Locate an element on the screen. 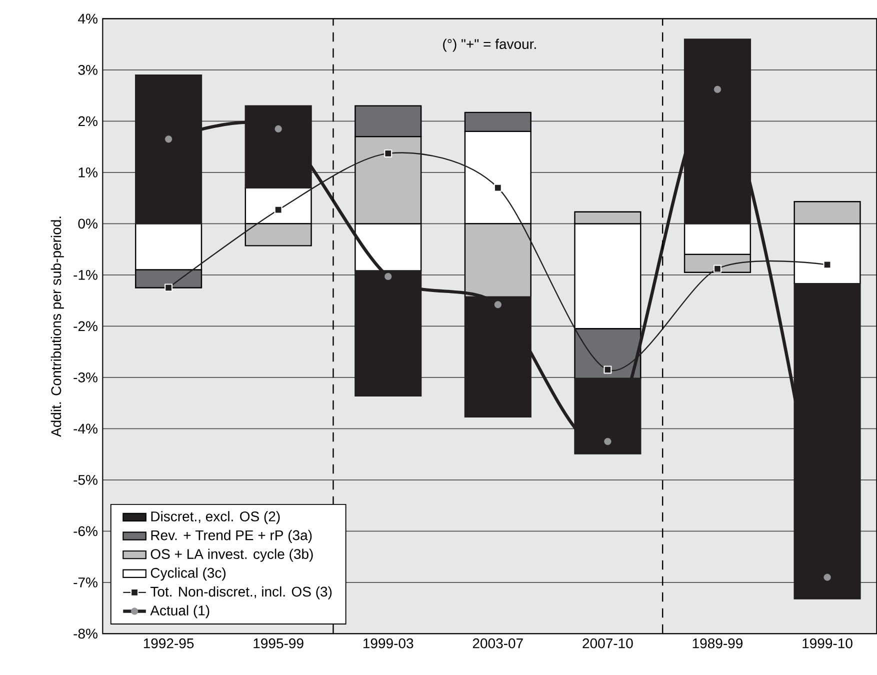 The height and width of the screenshot is (675, 877). y-tick-label: 0% is located at coordinates (88, 223).